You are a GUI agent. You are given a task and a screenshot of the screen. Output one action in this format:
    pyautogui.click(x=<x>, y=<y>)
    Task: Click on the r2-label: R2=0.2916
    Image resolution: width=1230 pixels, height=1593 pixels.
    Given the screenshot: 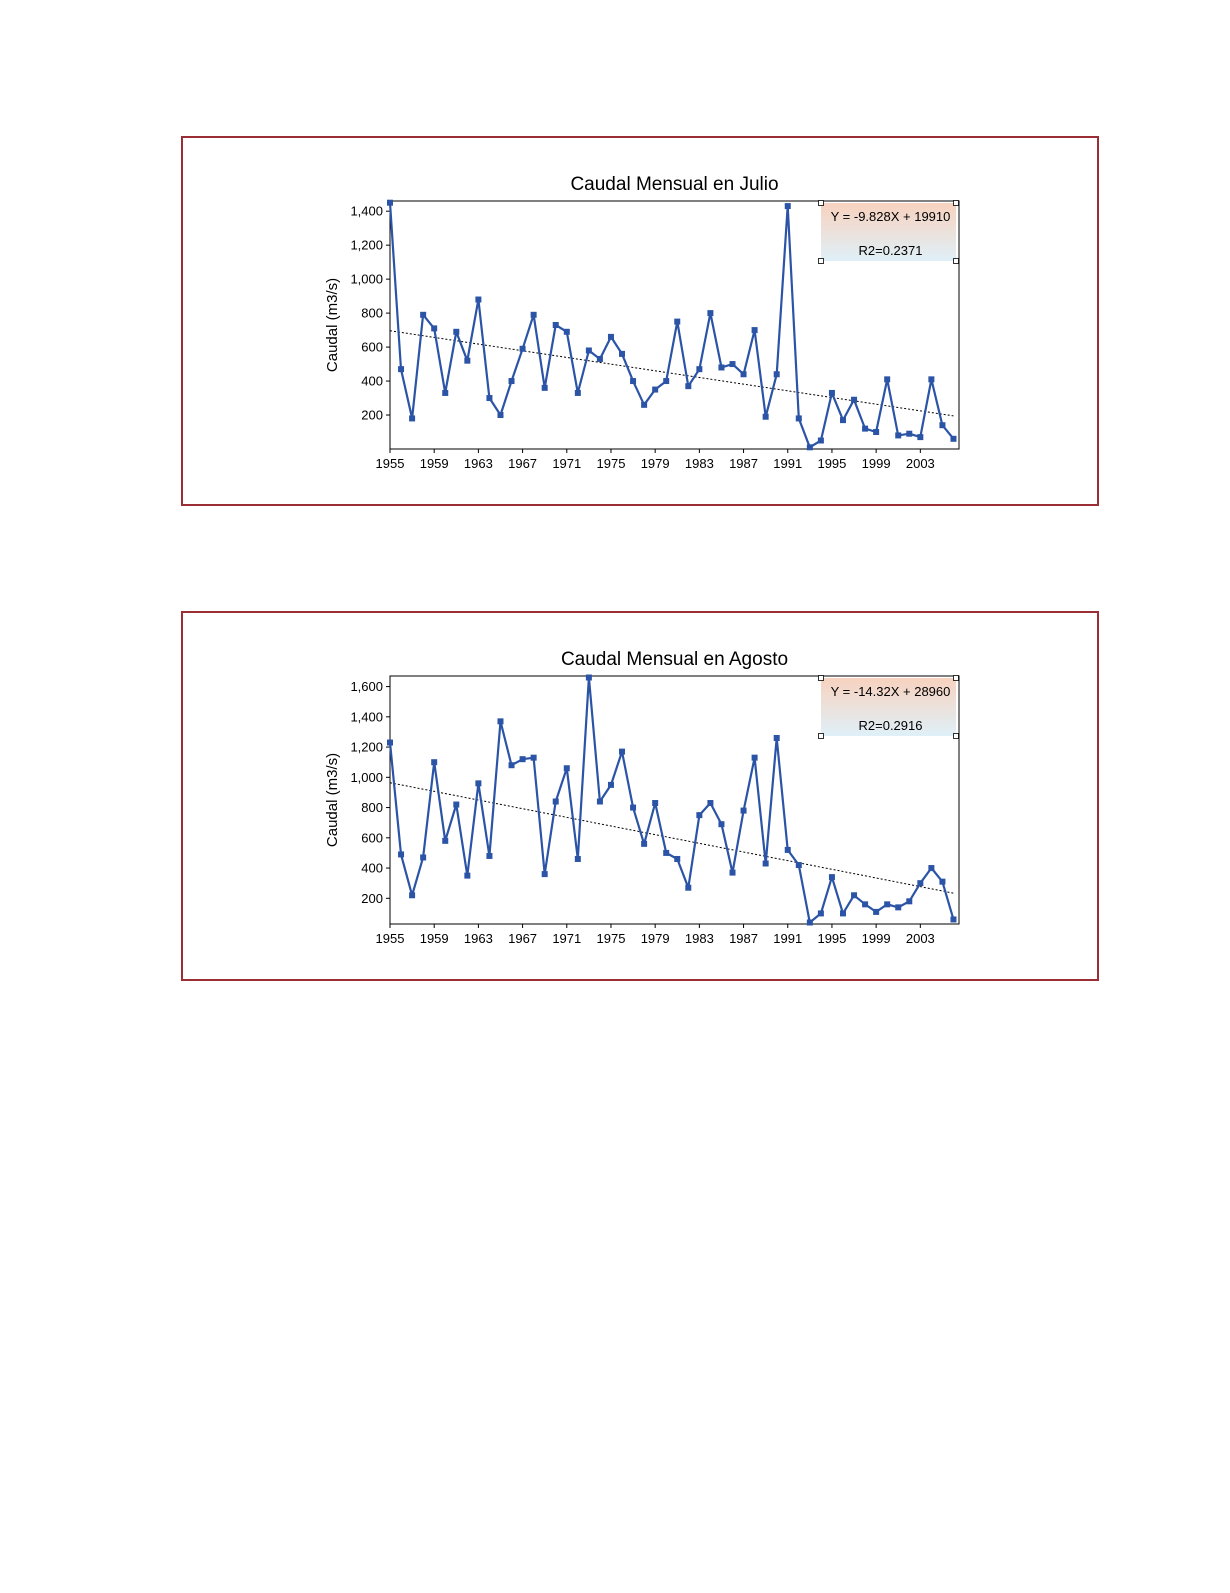 What is the action you would take?
    pyautogui.click(x=891, y=725)
    